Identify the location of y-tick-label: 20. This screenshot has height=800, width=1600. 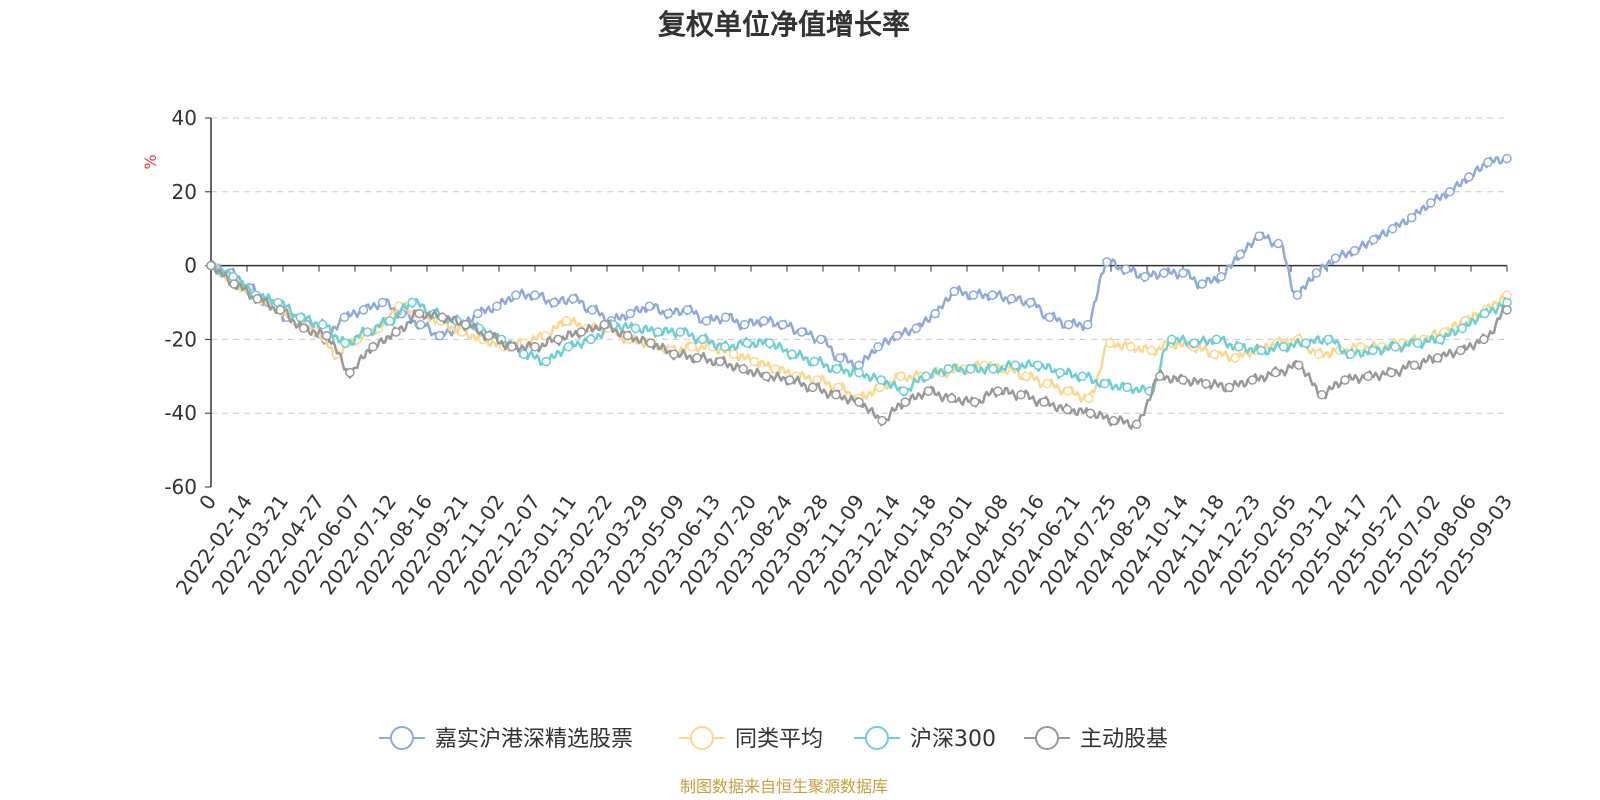
(184, 192).